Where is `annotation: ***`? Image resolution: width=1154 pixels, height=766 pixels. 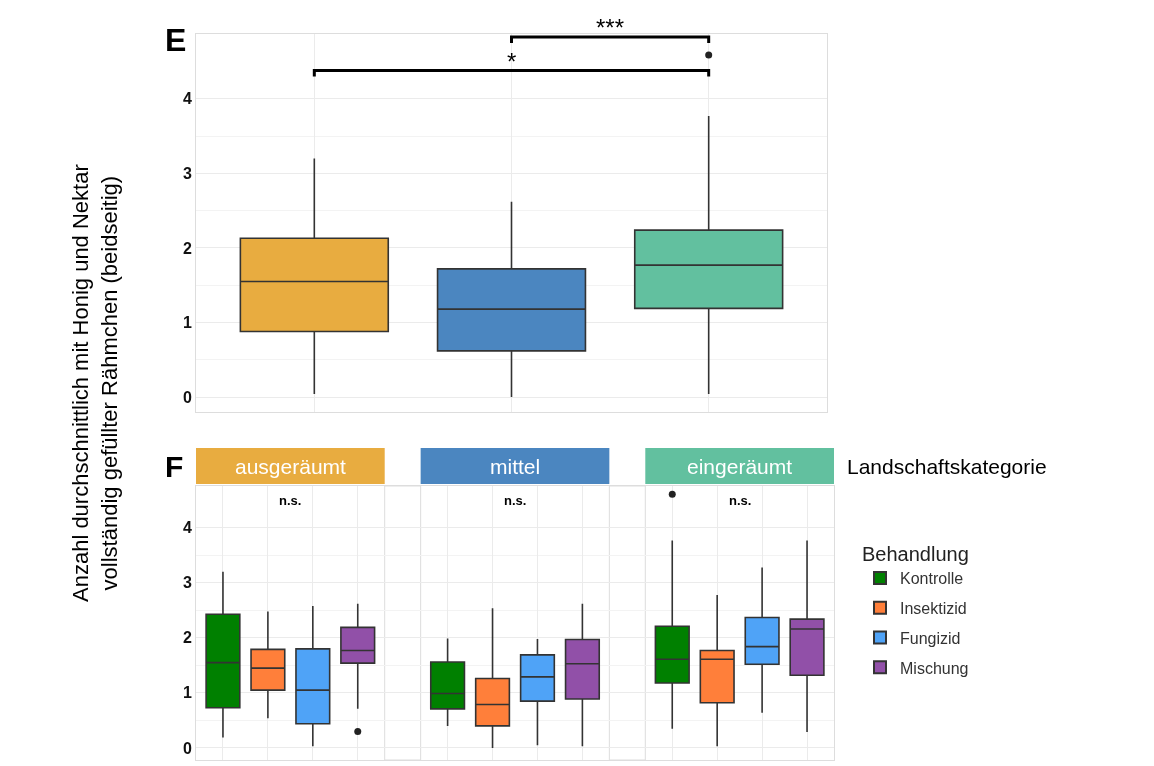
annotation: *** is located at coordinates (610, 27).